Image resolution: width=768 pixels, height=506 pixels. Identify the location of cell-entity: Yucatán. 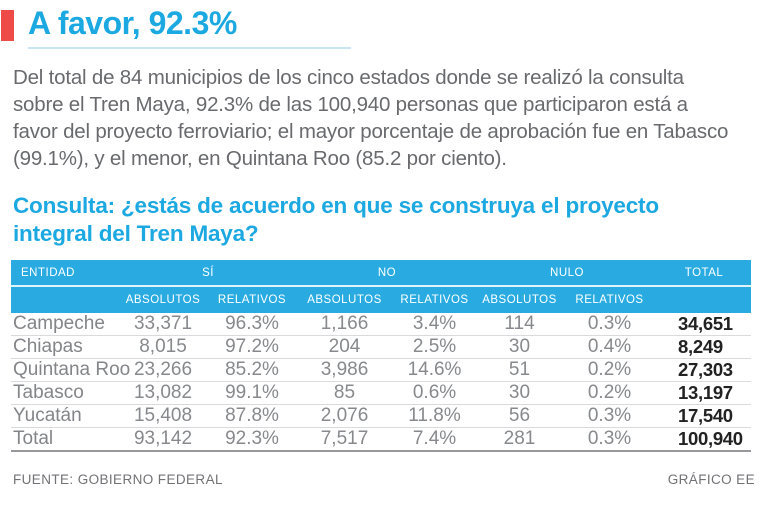
(65, 417).